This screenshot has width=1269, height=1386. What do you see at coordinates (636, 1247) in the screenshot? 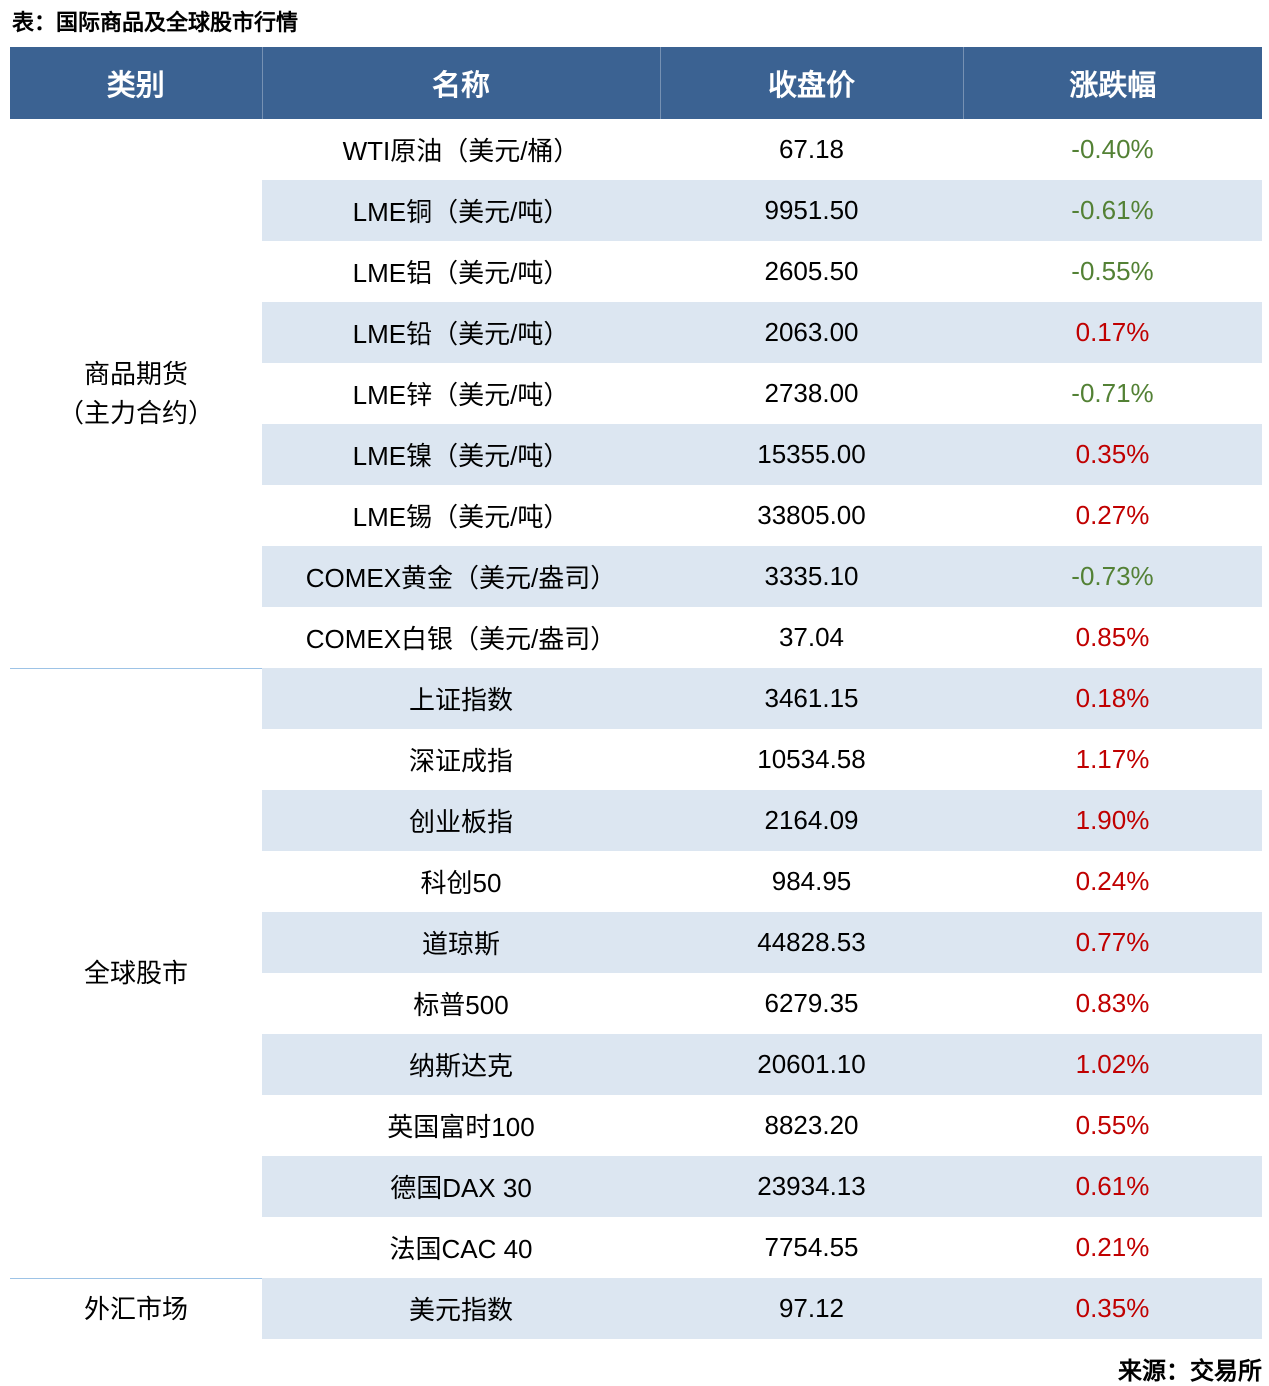
I see `table-row: 法国CAC 40 7754.55 0.21%` at bounding box center [636, 1247].